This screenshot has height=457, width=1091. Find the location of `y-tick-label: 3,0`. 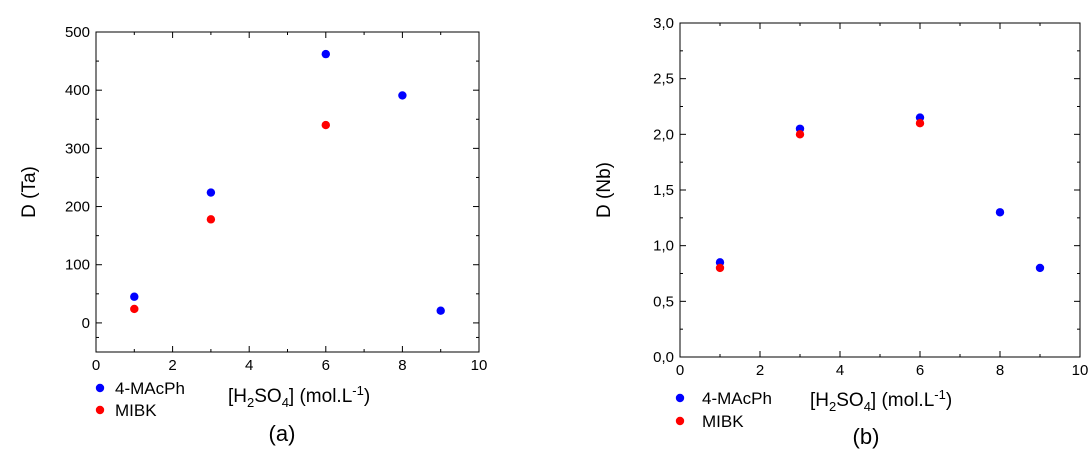

y-tick-label: 3,0 is located at coordinates (663, 23).